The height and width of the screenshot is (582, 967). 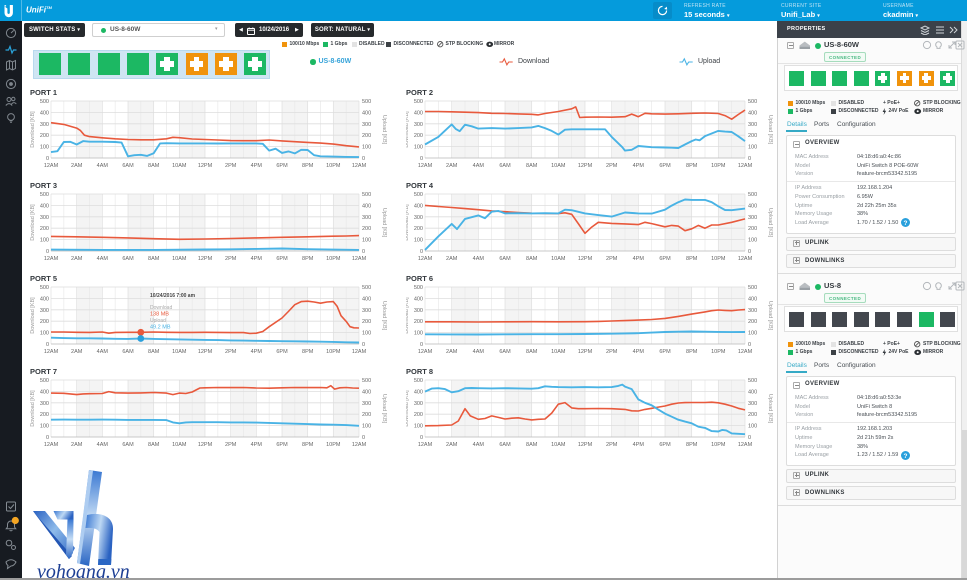 What do you see at coordinates (161, 308) in the screenshot?
I see `svg-text: Download` at bounding box center [161, 308].